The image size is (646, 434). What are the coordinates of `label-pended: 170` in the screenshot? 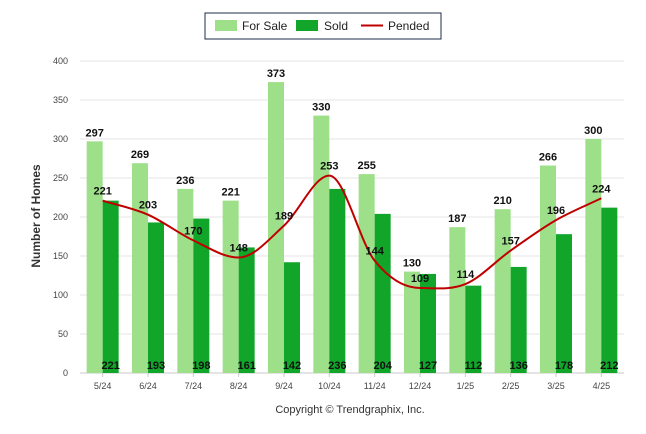 It's located at (193, 231).